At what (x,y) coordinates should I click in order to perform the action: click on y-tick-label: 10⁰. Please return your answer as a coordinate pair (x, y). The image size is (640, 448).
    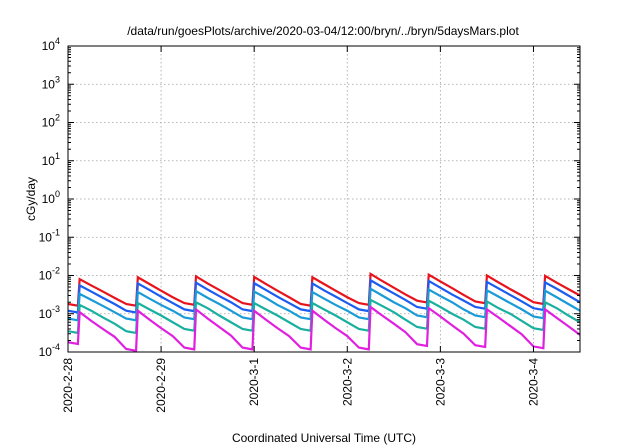
    Looking at the image, I should click on (51, 197).